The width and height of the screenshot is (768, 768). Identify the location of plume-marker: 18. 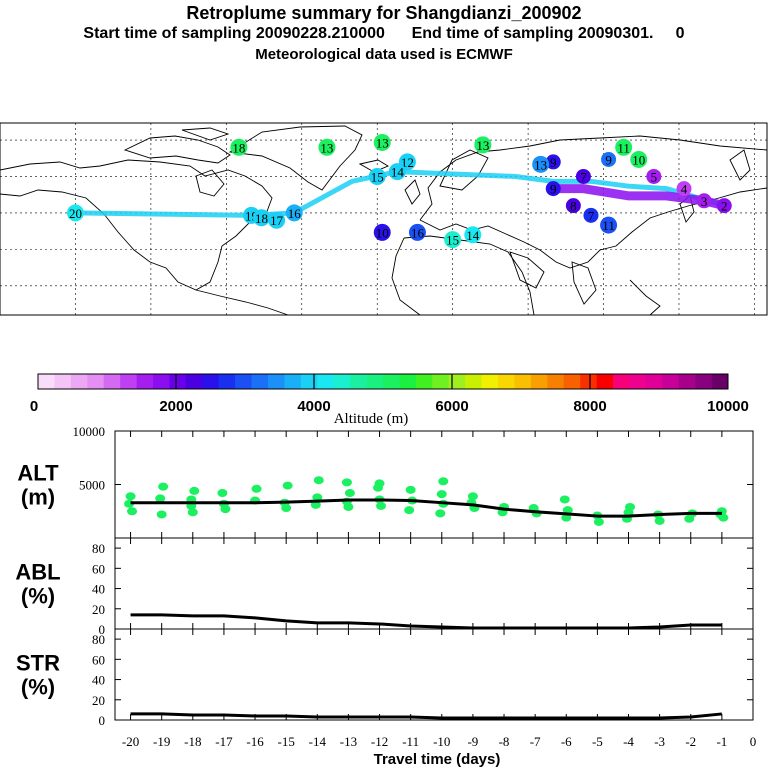
(239, 147).